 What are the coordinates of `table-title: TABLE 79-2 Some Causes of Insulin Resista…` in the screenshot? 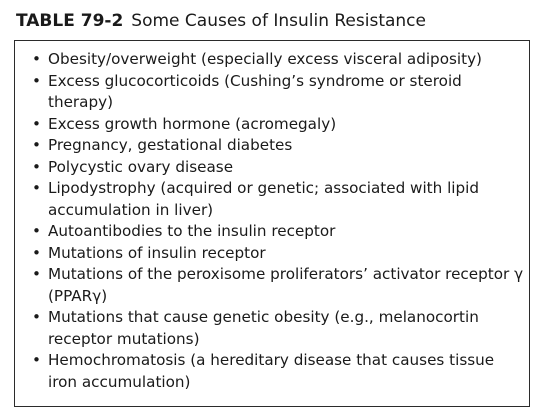 It's located at (221, 21).